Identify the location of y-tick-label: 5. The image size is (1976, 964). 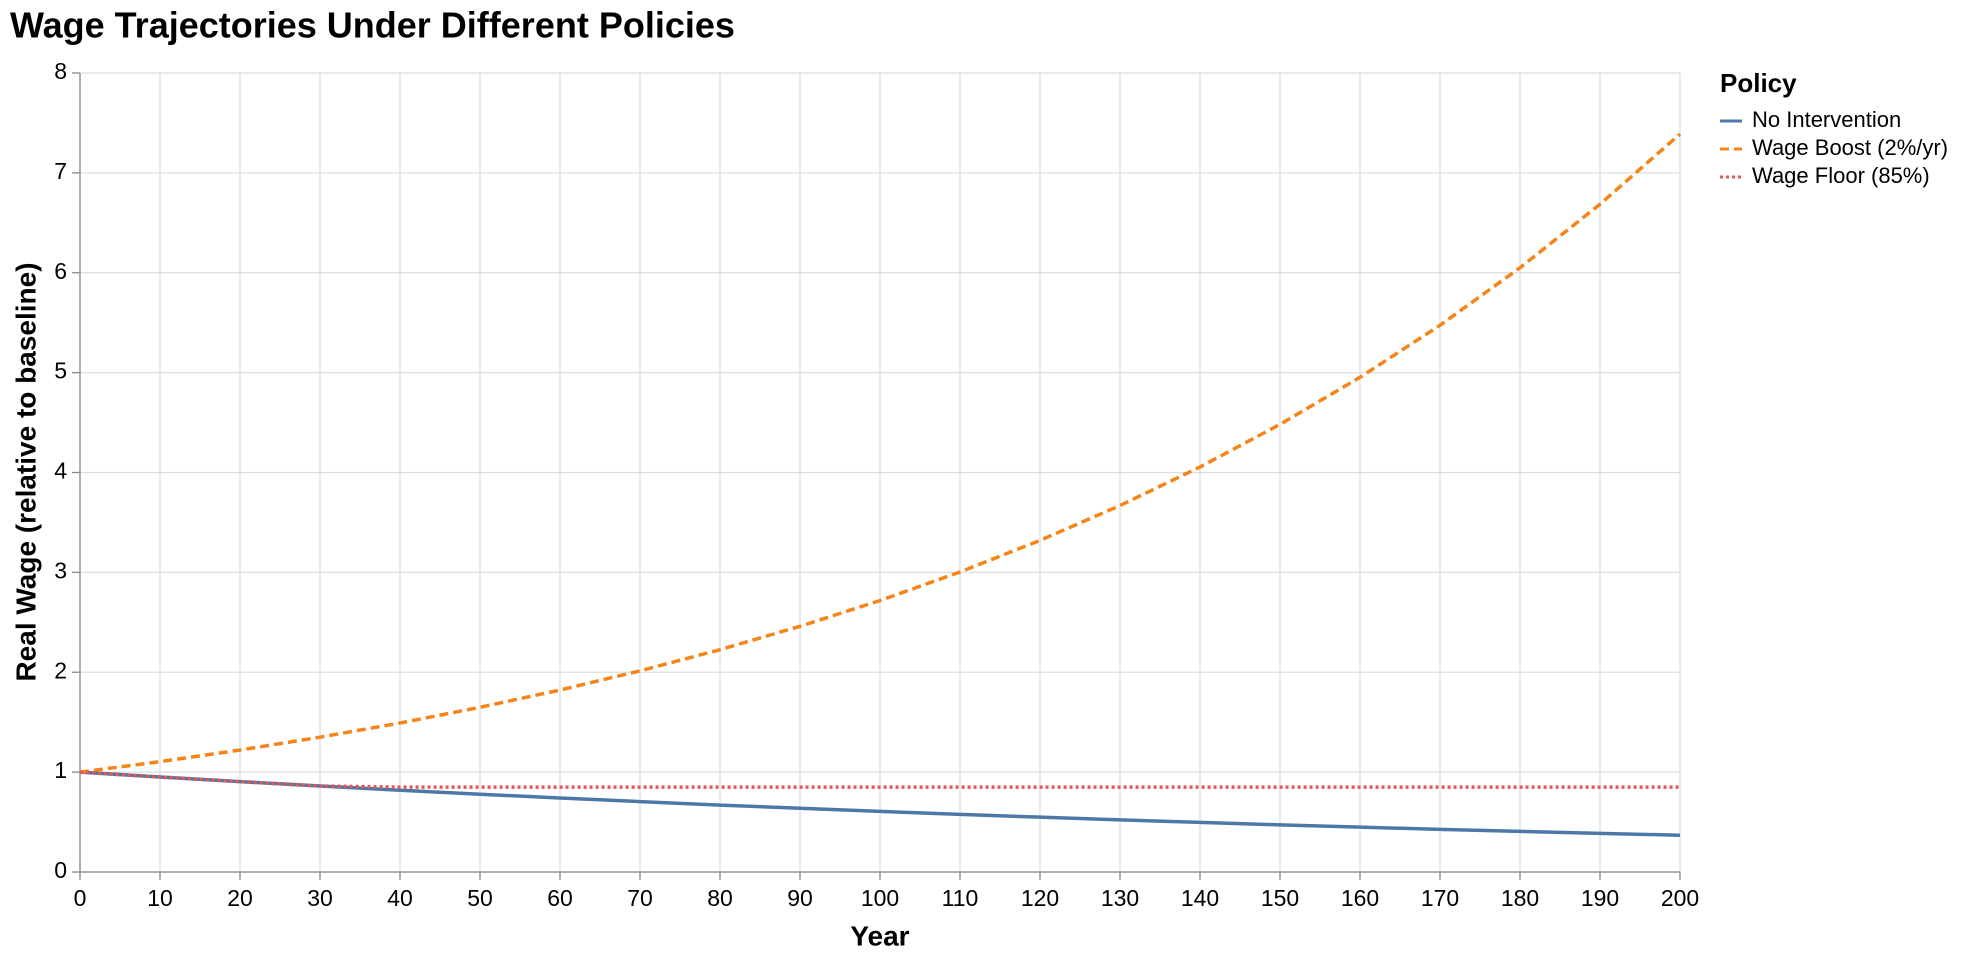
(60, 371).